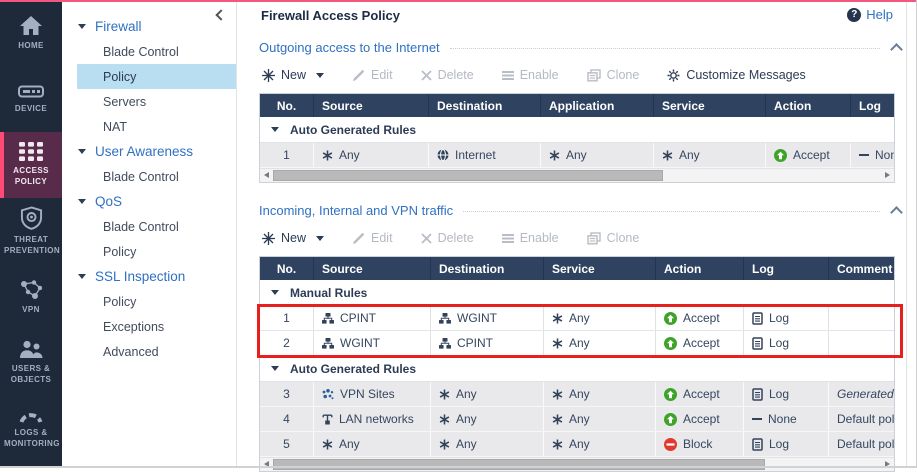 This screenshot has height=472, width=917. I want to click on nav-item-nat: NAT, so click(115, 126).